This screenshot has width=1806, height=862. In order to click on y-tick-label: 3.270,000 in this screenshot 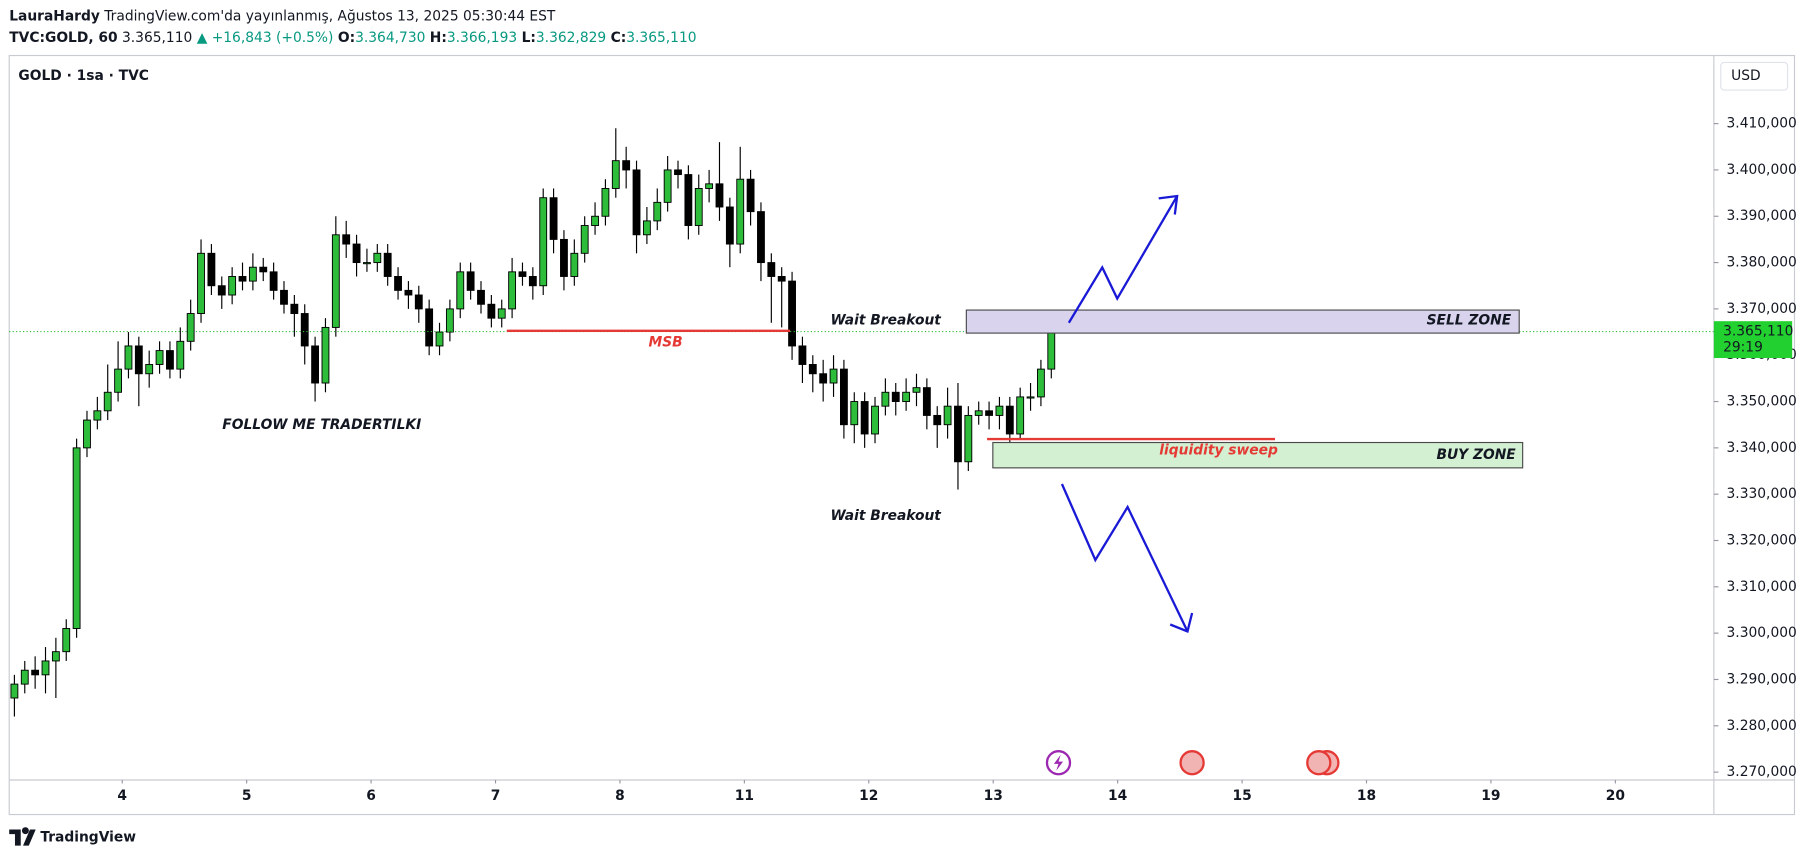, I will do `click(1762, 772)`.